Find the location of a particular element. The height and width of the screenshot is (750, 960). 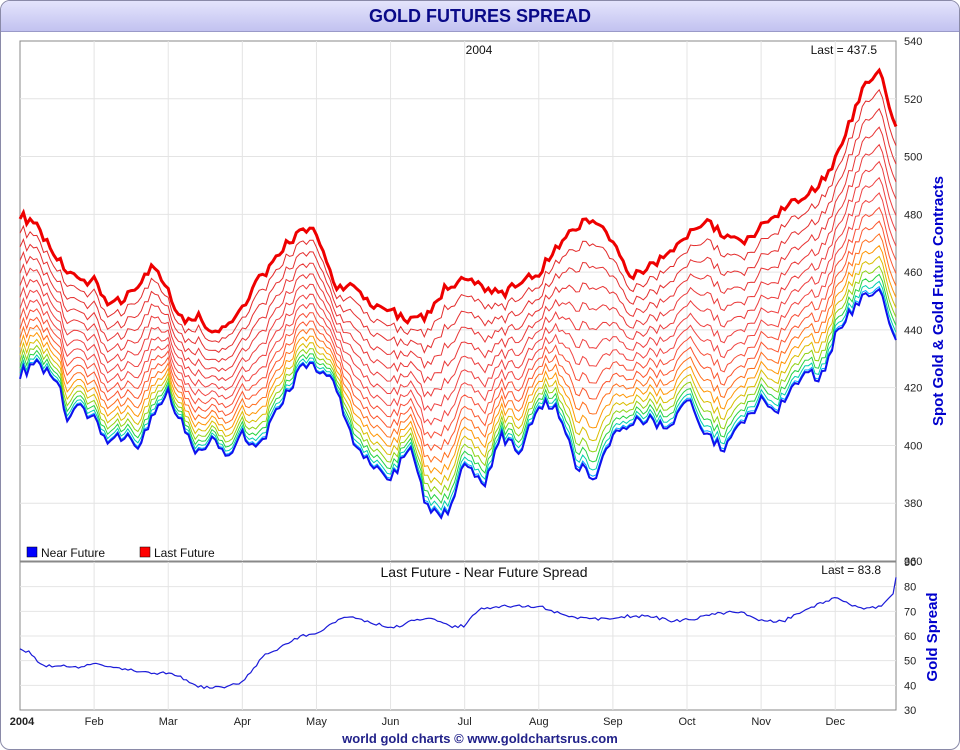

bottom-panel-last-value: Last = 83.8 is located at coordinates (851, 570).